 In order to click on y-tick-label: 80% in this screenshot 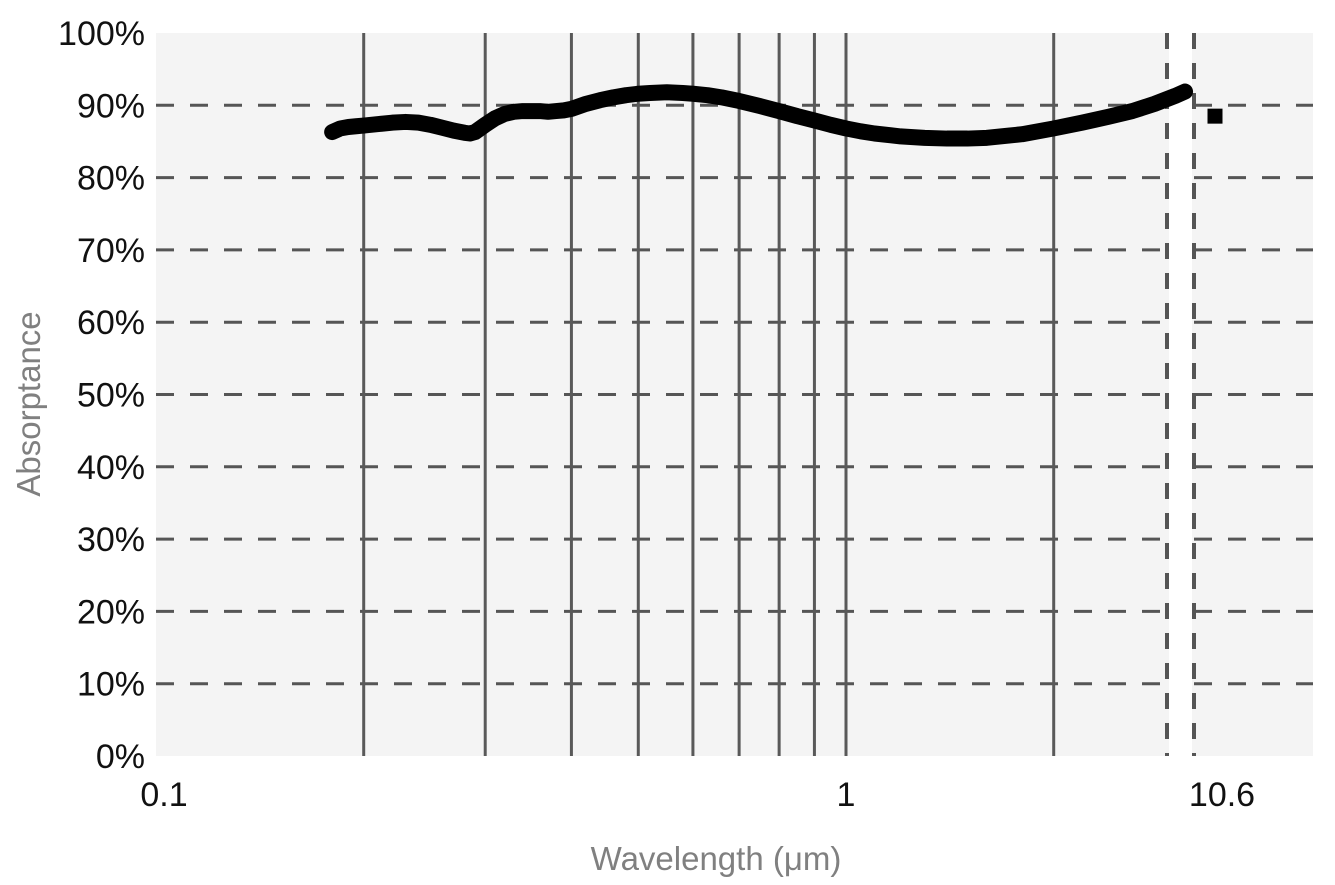, I will do `click(111, 179)`.